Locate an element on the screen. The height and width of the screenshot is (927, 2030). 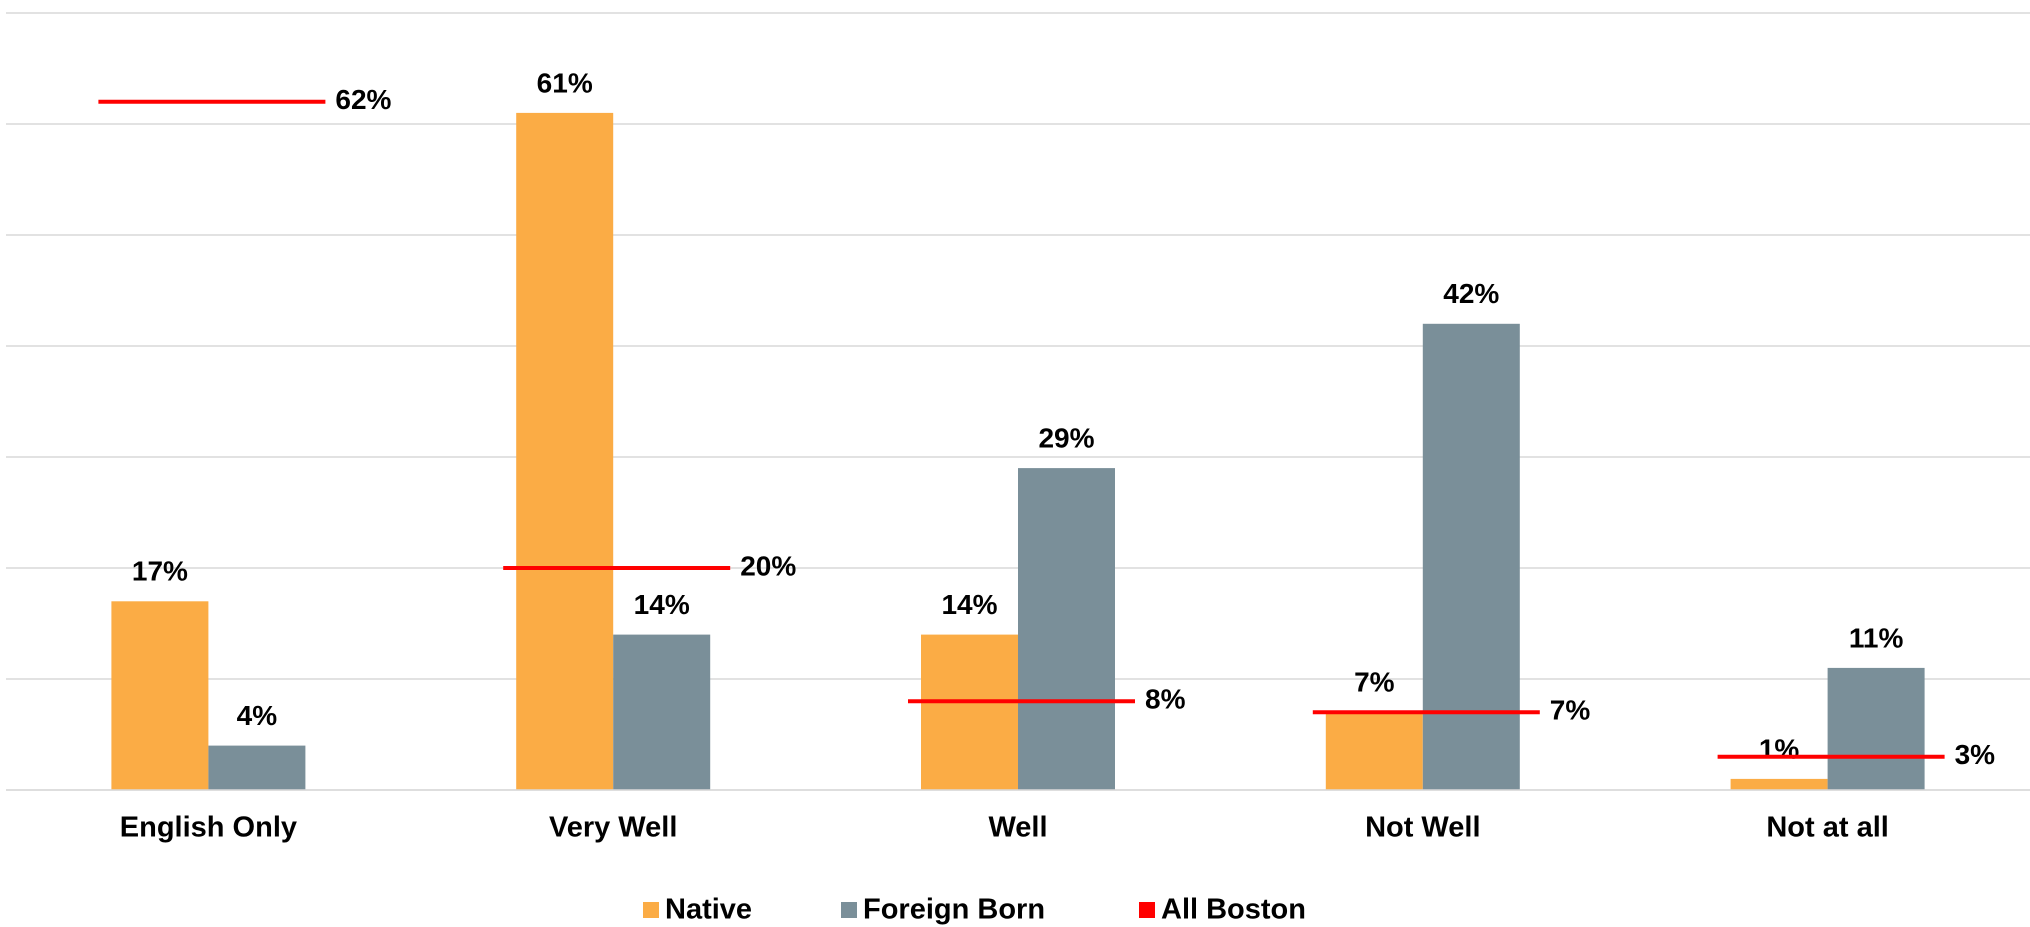
x-tick-label: English Only is located at coordinates (208, 828).